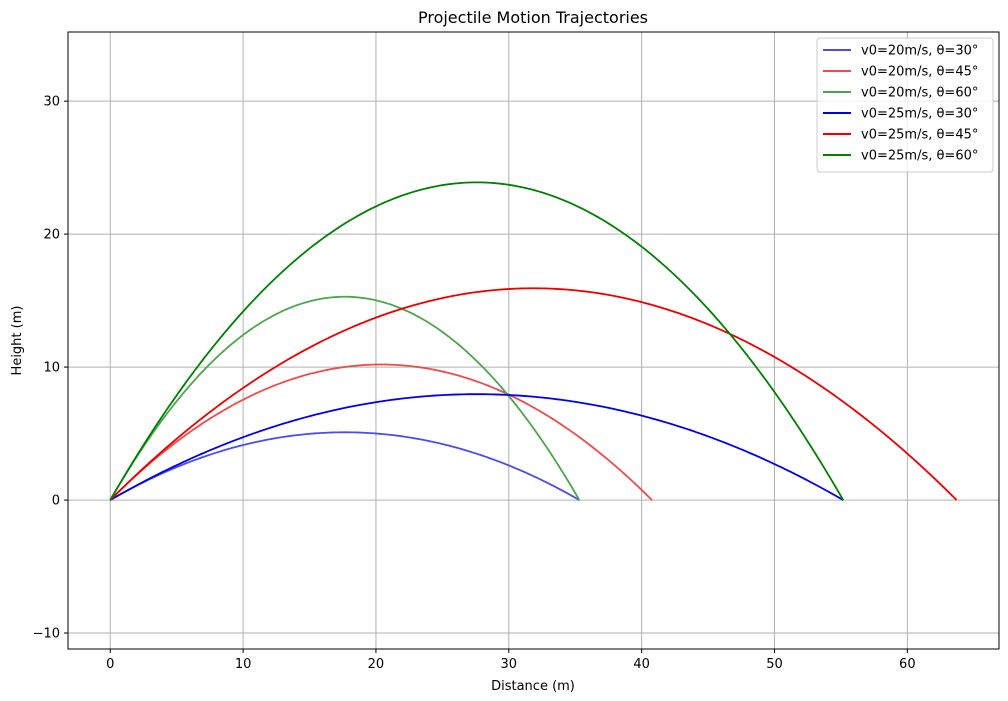 The image size is (1008, 701). What do you see at coordinates (641, 664) in the screenshot?
I see `x-tick-label: 40` at bounding box center [641, 664].